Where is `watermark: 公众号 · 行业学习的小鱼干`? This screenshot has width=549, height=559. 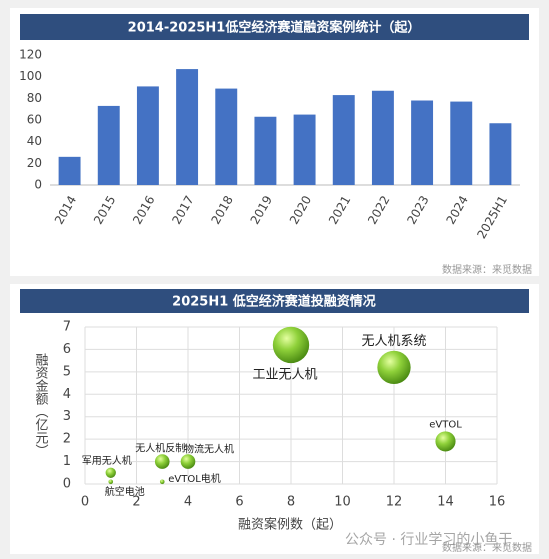
watermark: 公众号 · 行业学习的小鱼干 is located at coordinates (428, 539).